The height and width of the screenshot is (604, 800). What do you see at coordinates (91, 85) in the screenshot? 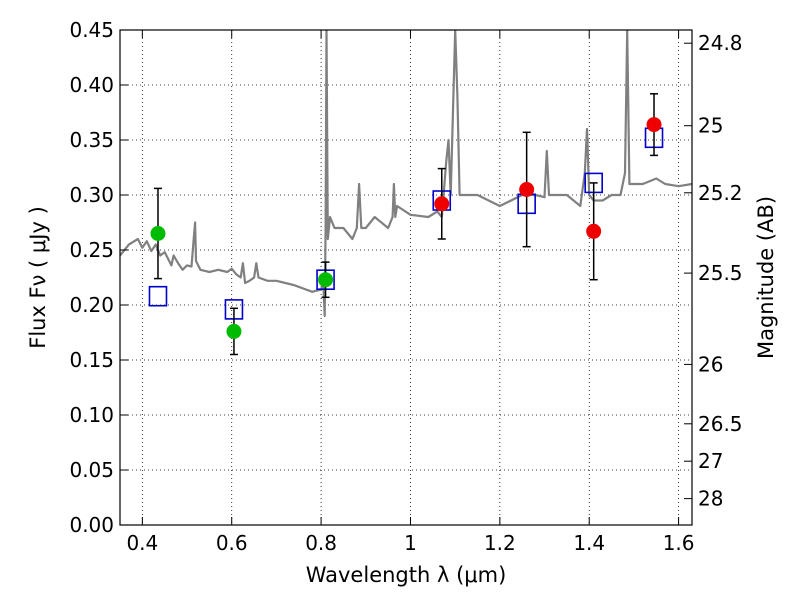
I see `y-tick-label: 0.40` at bounding box center [91, 85].